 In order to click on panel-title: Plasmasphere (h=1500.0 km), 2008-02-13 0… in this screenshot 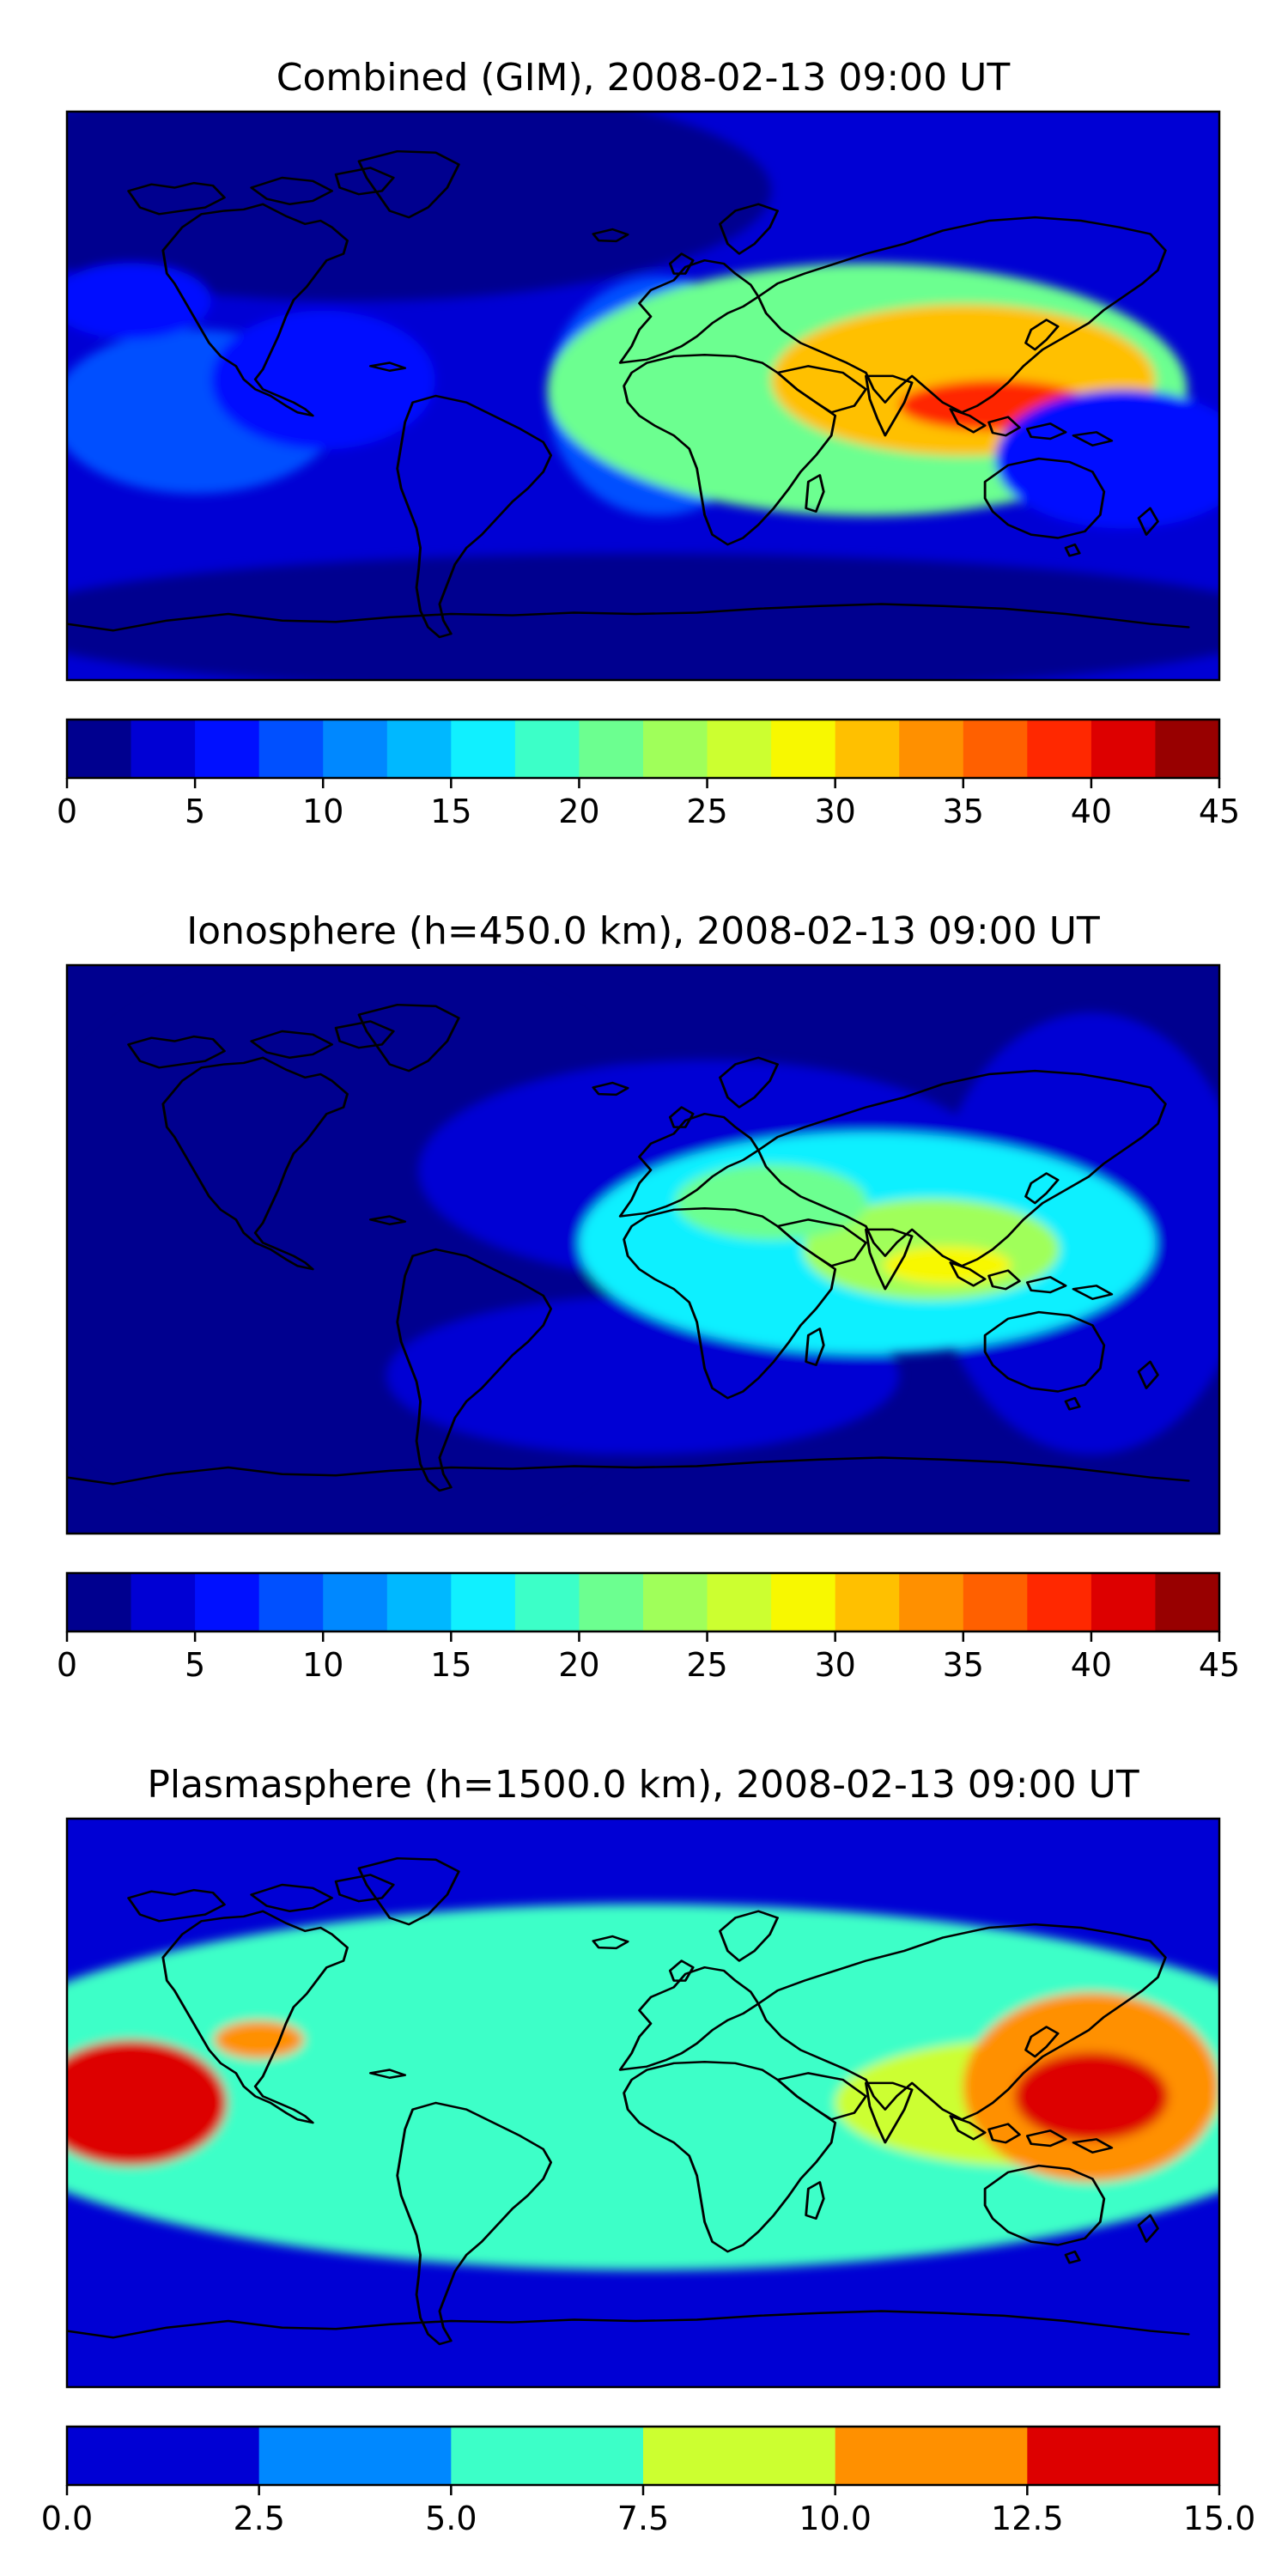, I will do `click(643, 1785)`.